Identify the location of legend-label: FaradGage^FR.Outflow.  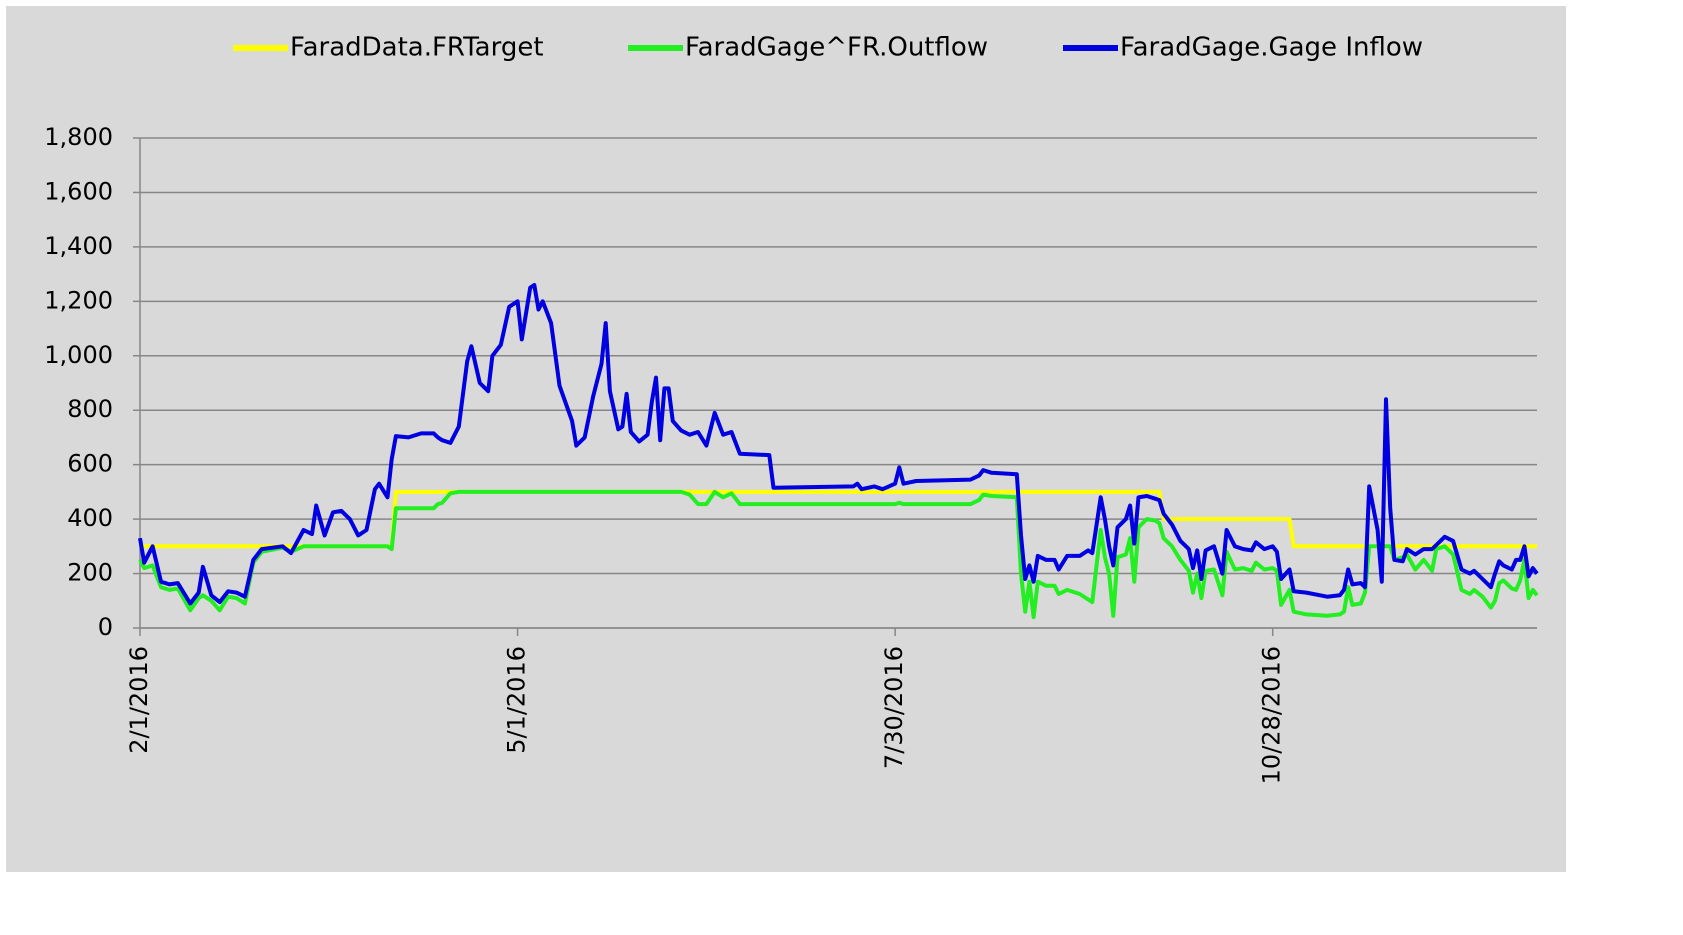
(836, 48).